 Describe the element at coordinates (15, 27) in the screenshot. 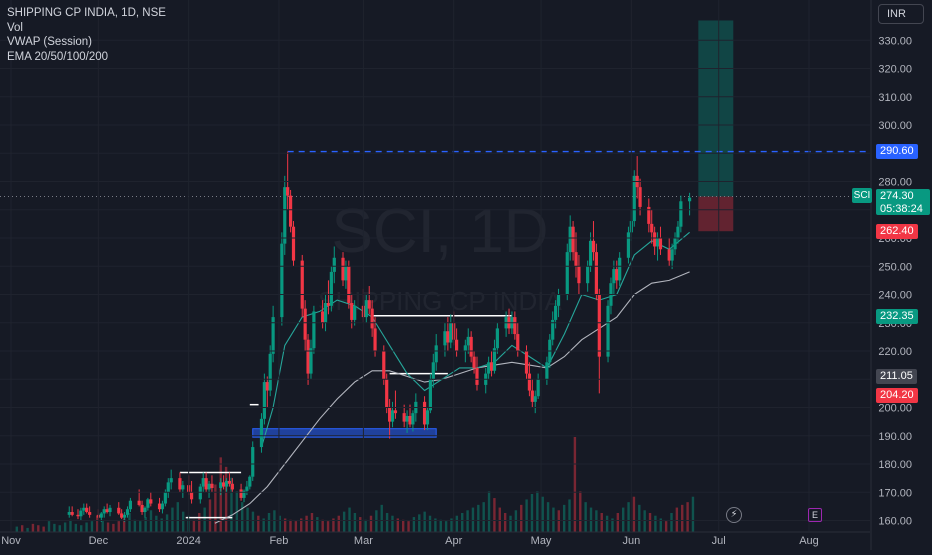

I see `legend-vol: Vol` at that location.